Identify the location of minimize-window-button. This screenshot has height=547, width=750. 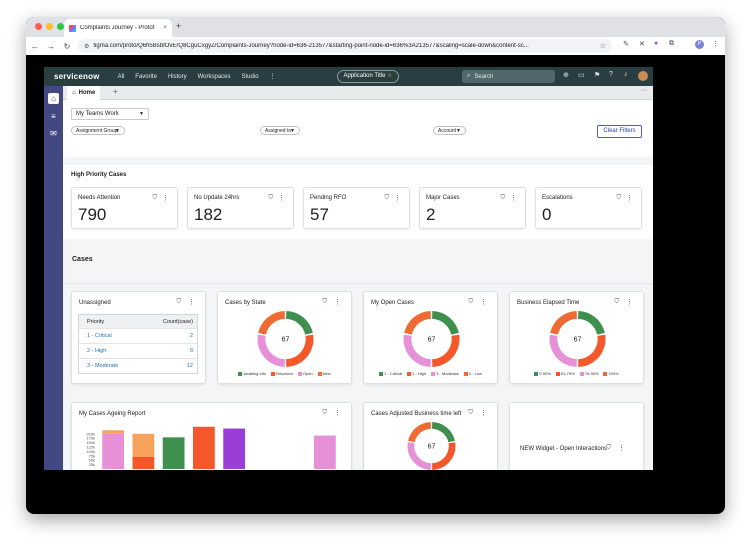
(49, 26).